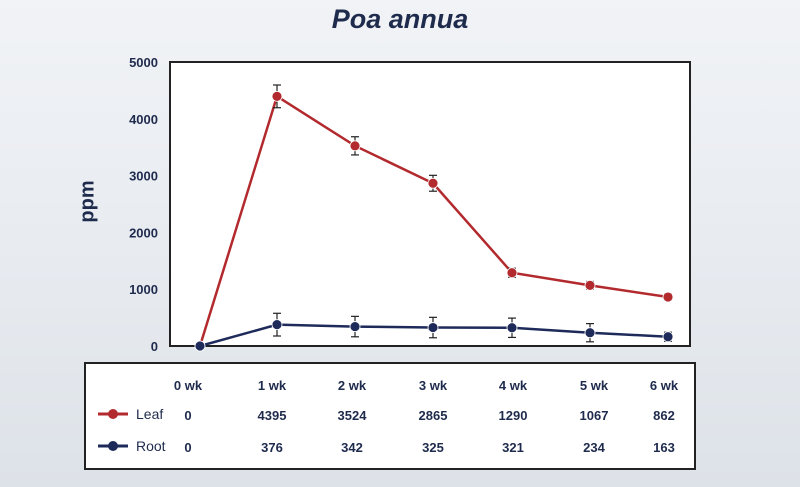 Image resolution: width=800 pixels, height=487 pixels. What do you see at coordinates (143, 232) in the screenshot?
I see `y-tick-label: 2000` at bounding box center [143, 232].